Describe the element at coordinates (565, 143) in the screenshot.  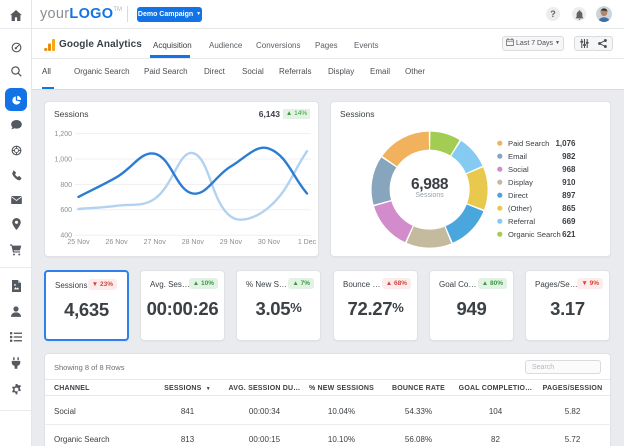
I see `svg-text: 1,076` at that location.